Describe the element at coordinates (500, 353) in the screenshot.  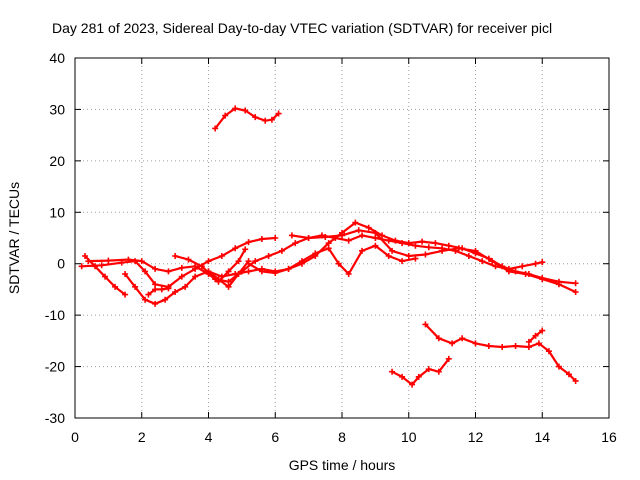
I see `series-line-s11` at that location.